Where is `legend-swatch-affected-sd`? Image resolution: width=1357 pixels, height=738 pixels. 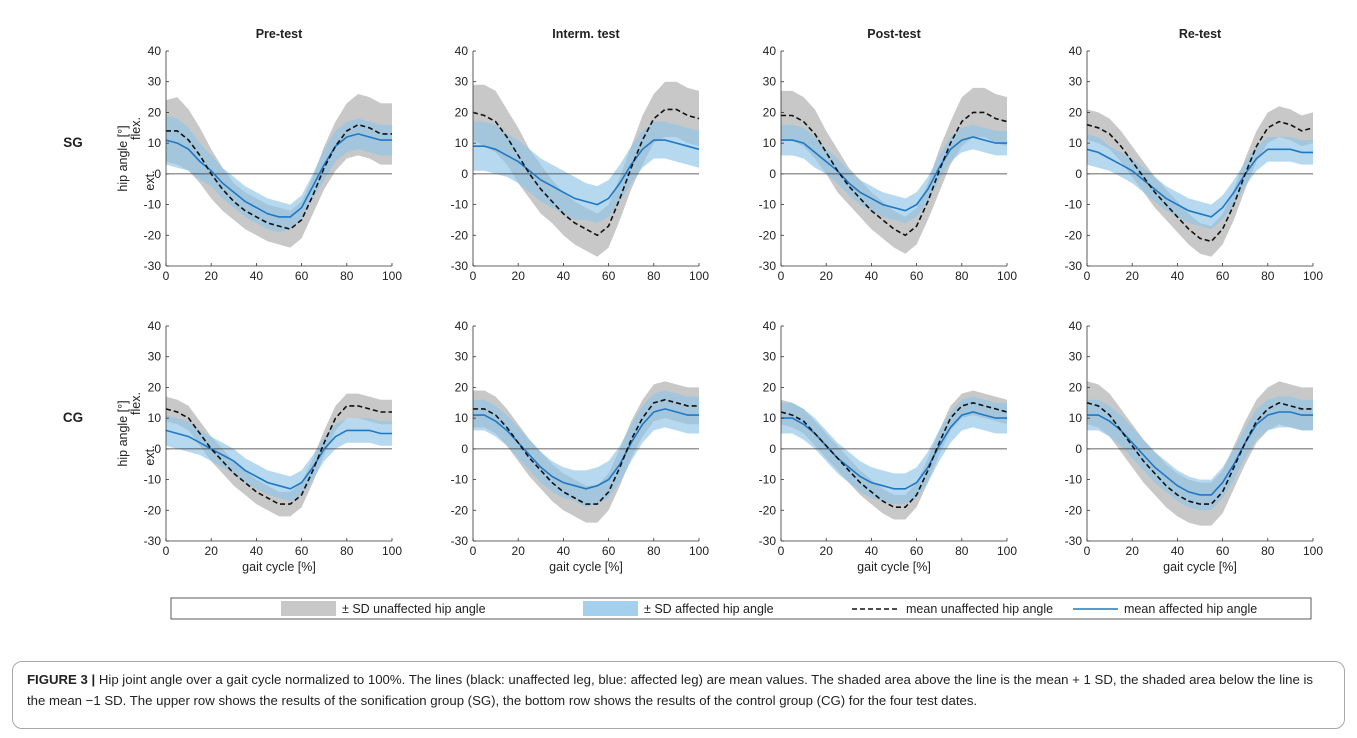 legend-swatch-affected-sd is located at coordinates (610, 608).